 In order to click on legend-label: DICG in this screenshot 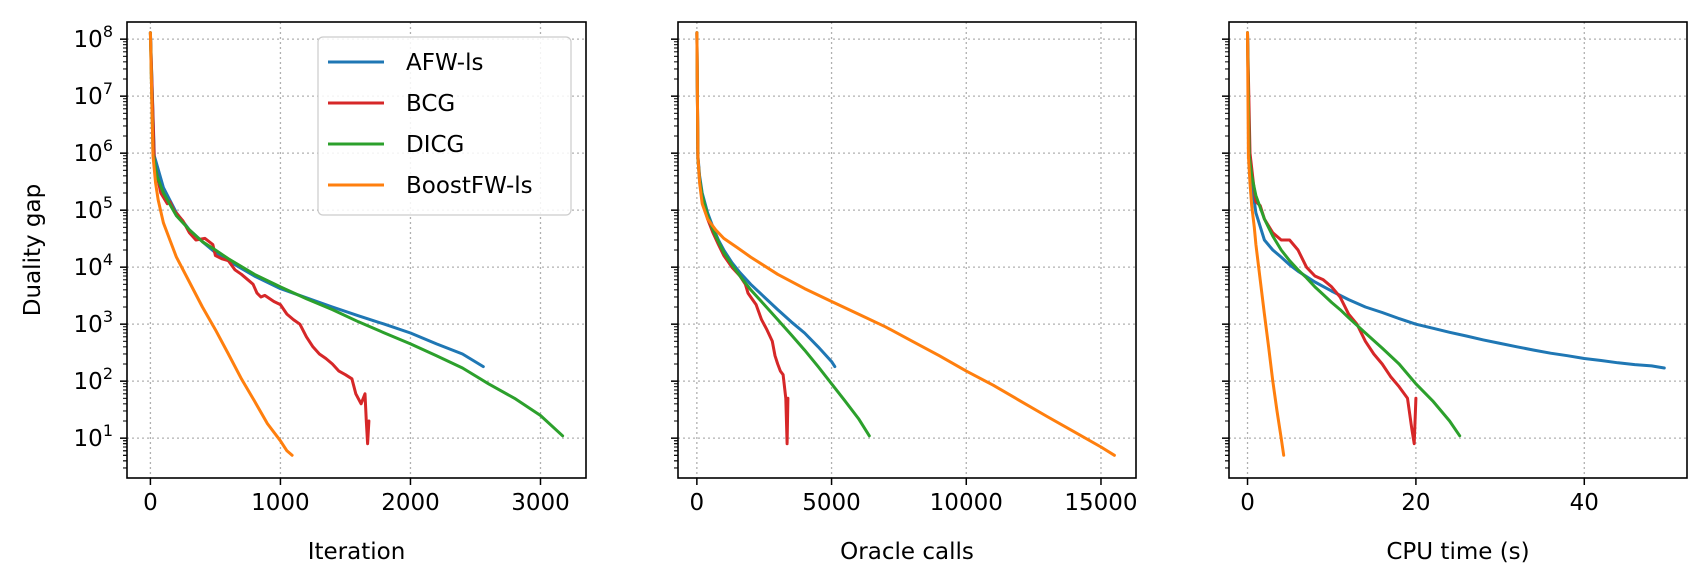, I will do `click(435, 145)`.